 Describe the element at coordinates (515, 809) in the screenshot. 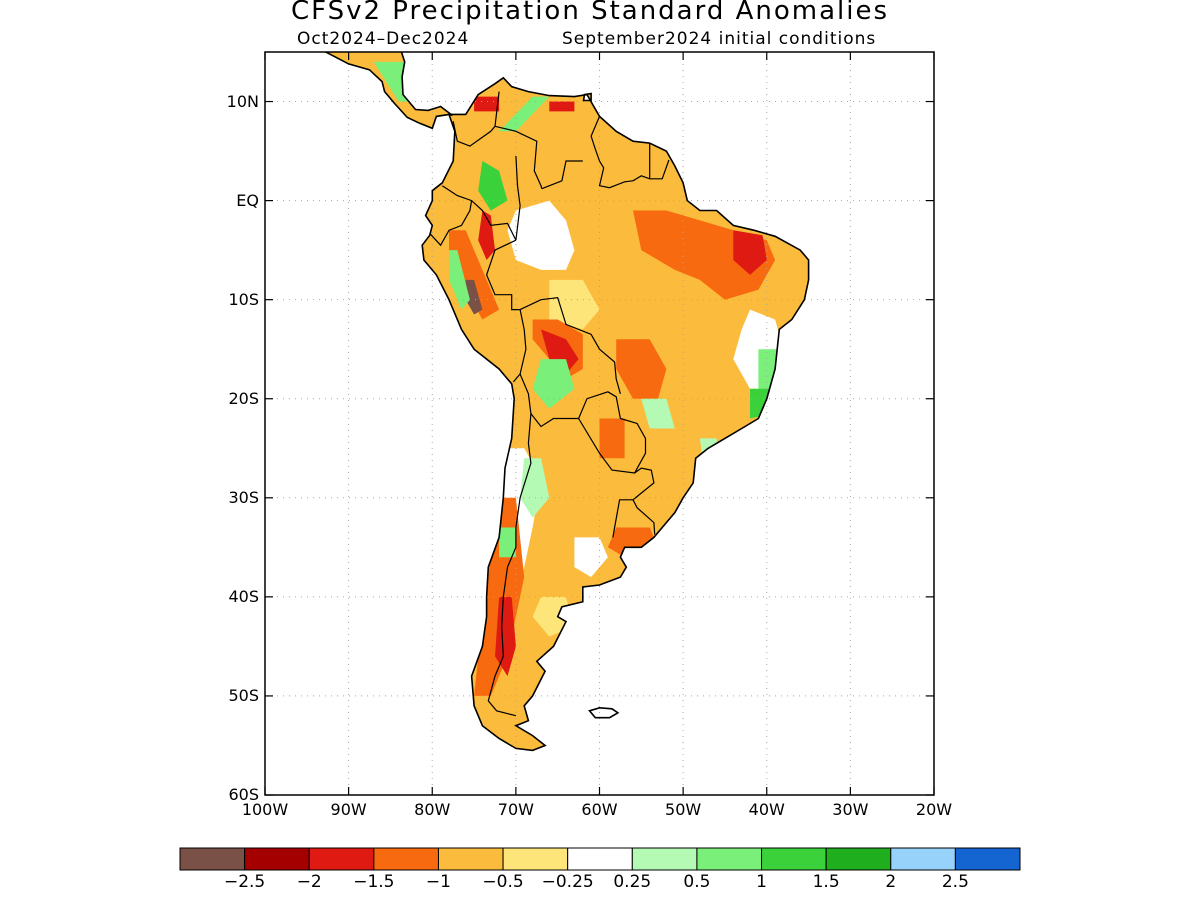

I see `lon-tick-label: 70W` at that location.